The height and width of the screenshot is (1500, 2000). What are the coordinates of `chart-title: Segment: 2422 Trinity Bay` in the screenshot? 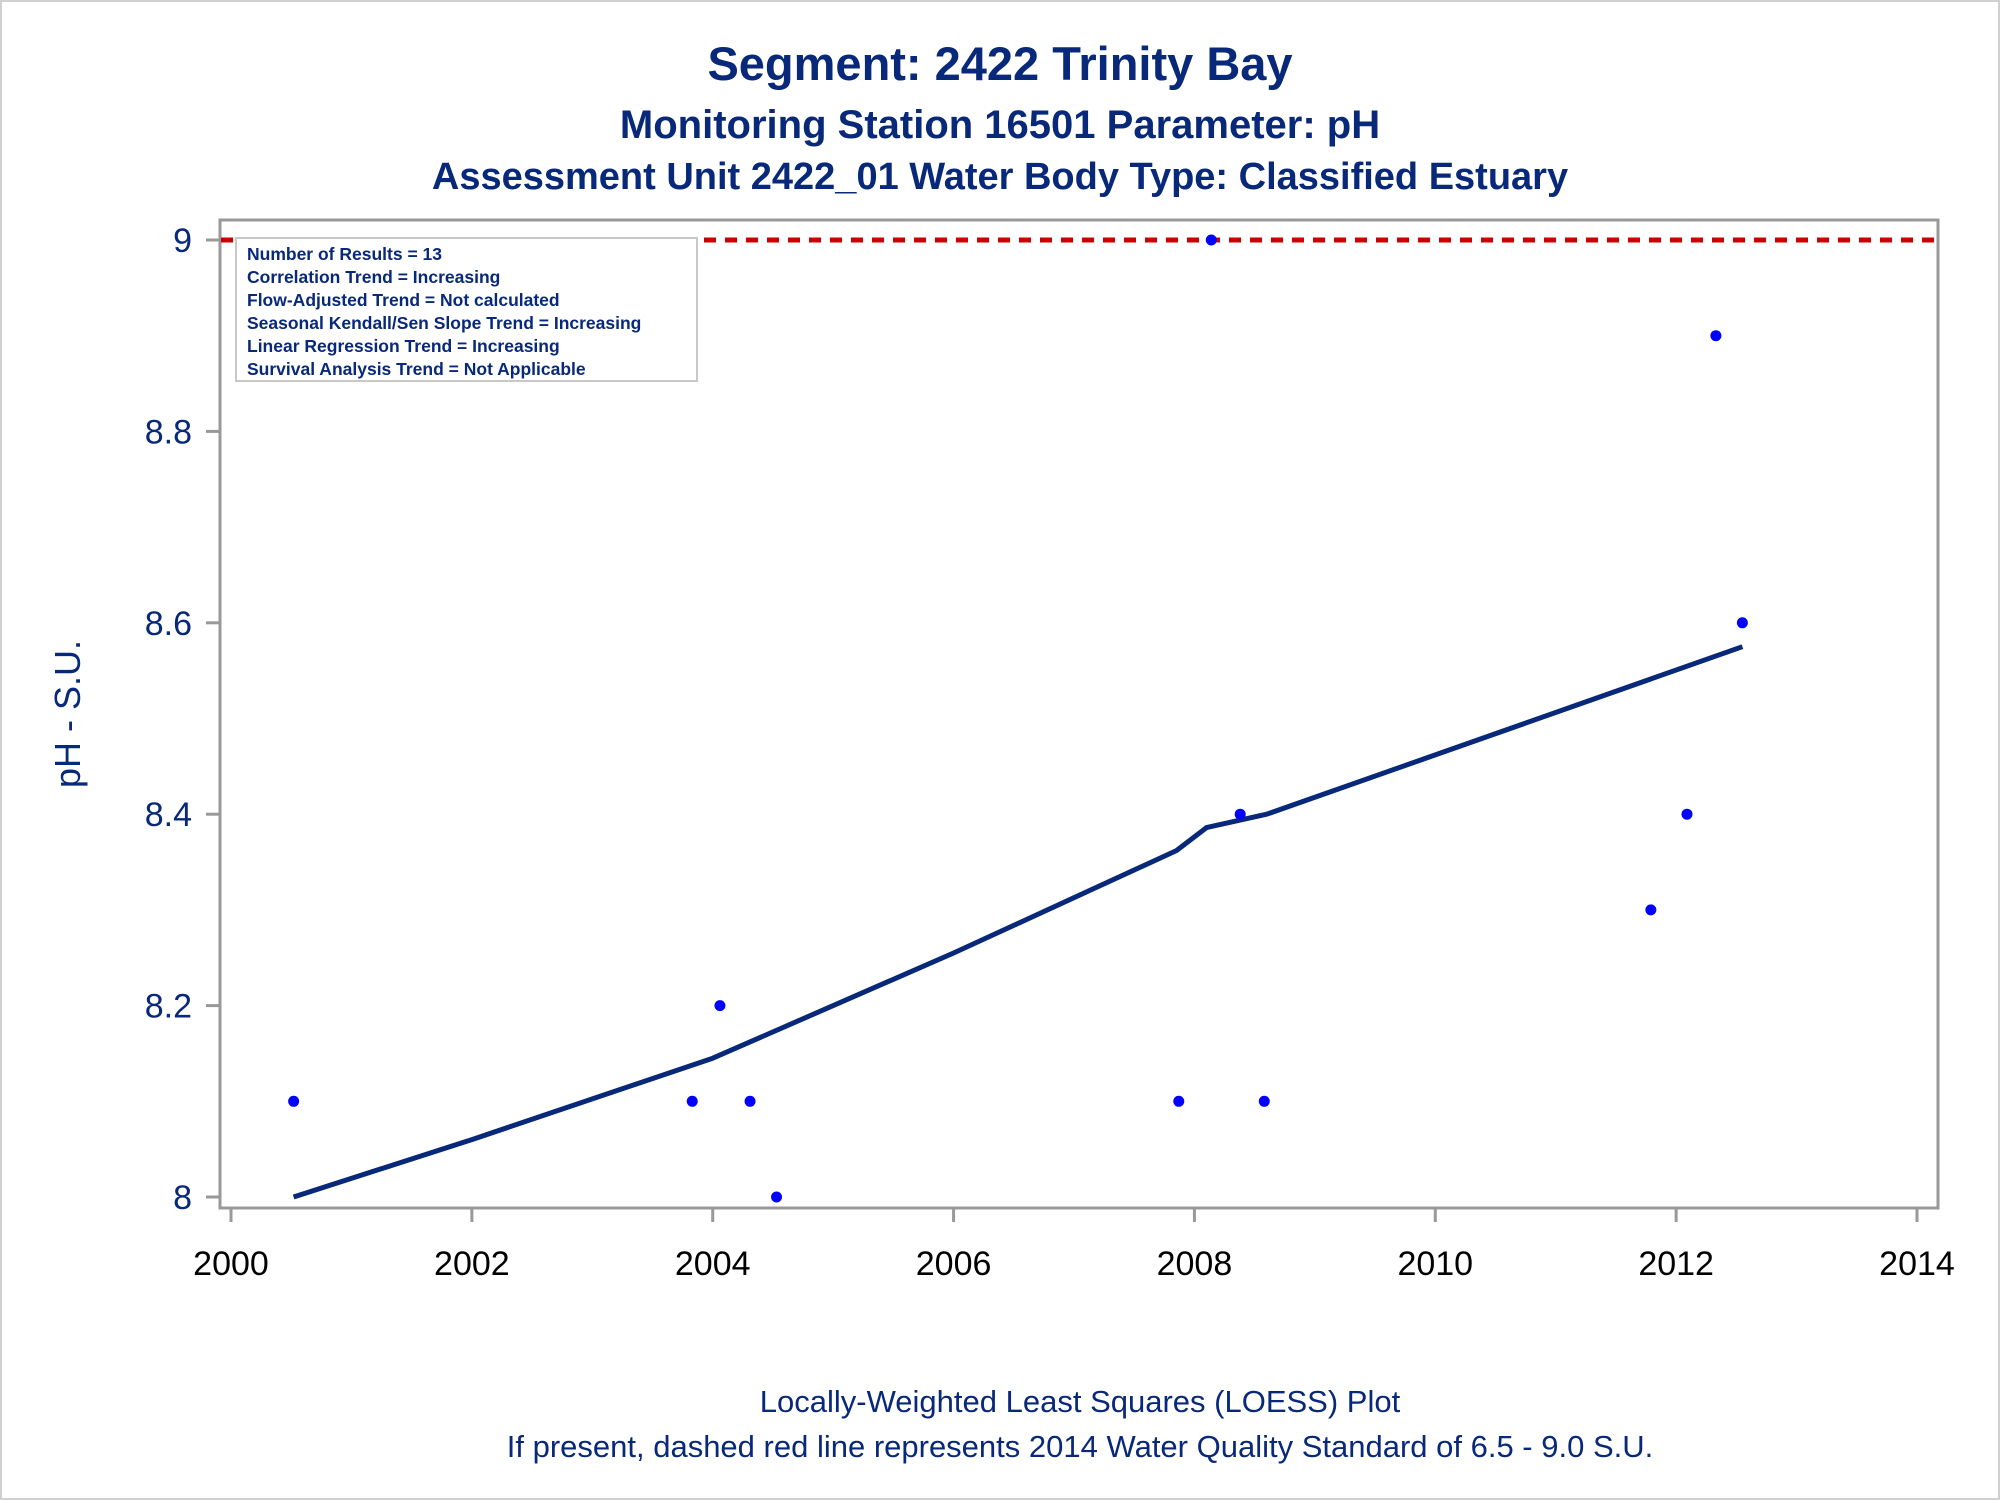 It's located at (999, 63).